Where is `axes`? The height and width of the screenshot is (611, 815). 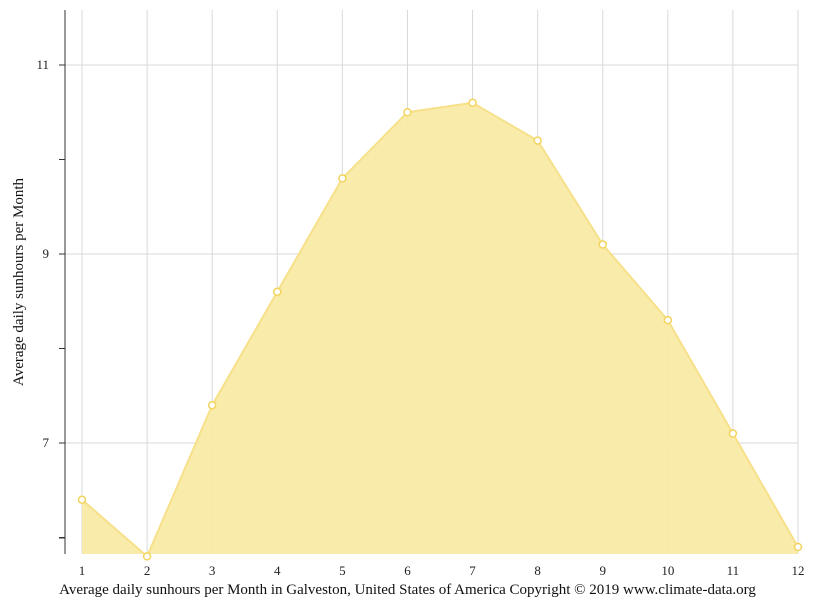 axes is located at coordinates (62, 282).